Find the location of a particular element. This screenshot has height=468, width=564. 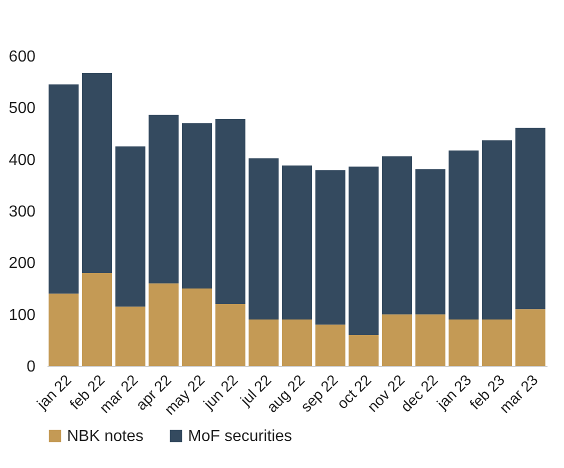

y-tick-label: 100 is located at coordinates (22, 315).